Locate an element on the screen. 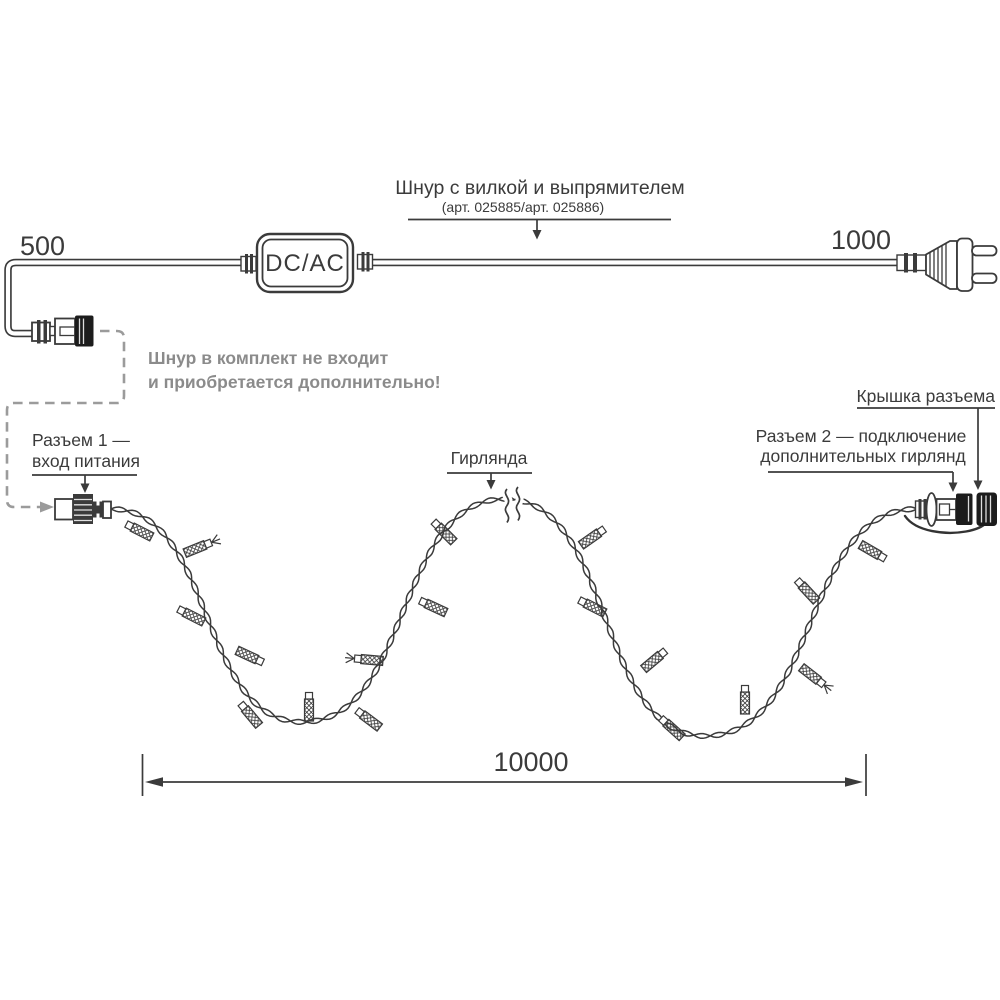 The image size is (1000, 1000). connector1-arrow is located at coordinates (85, 488).